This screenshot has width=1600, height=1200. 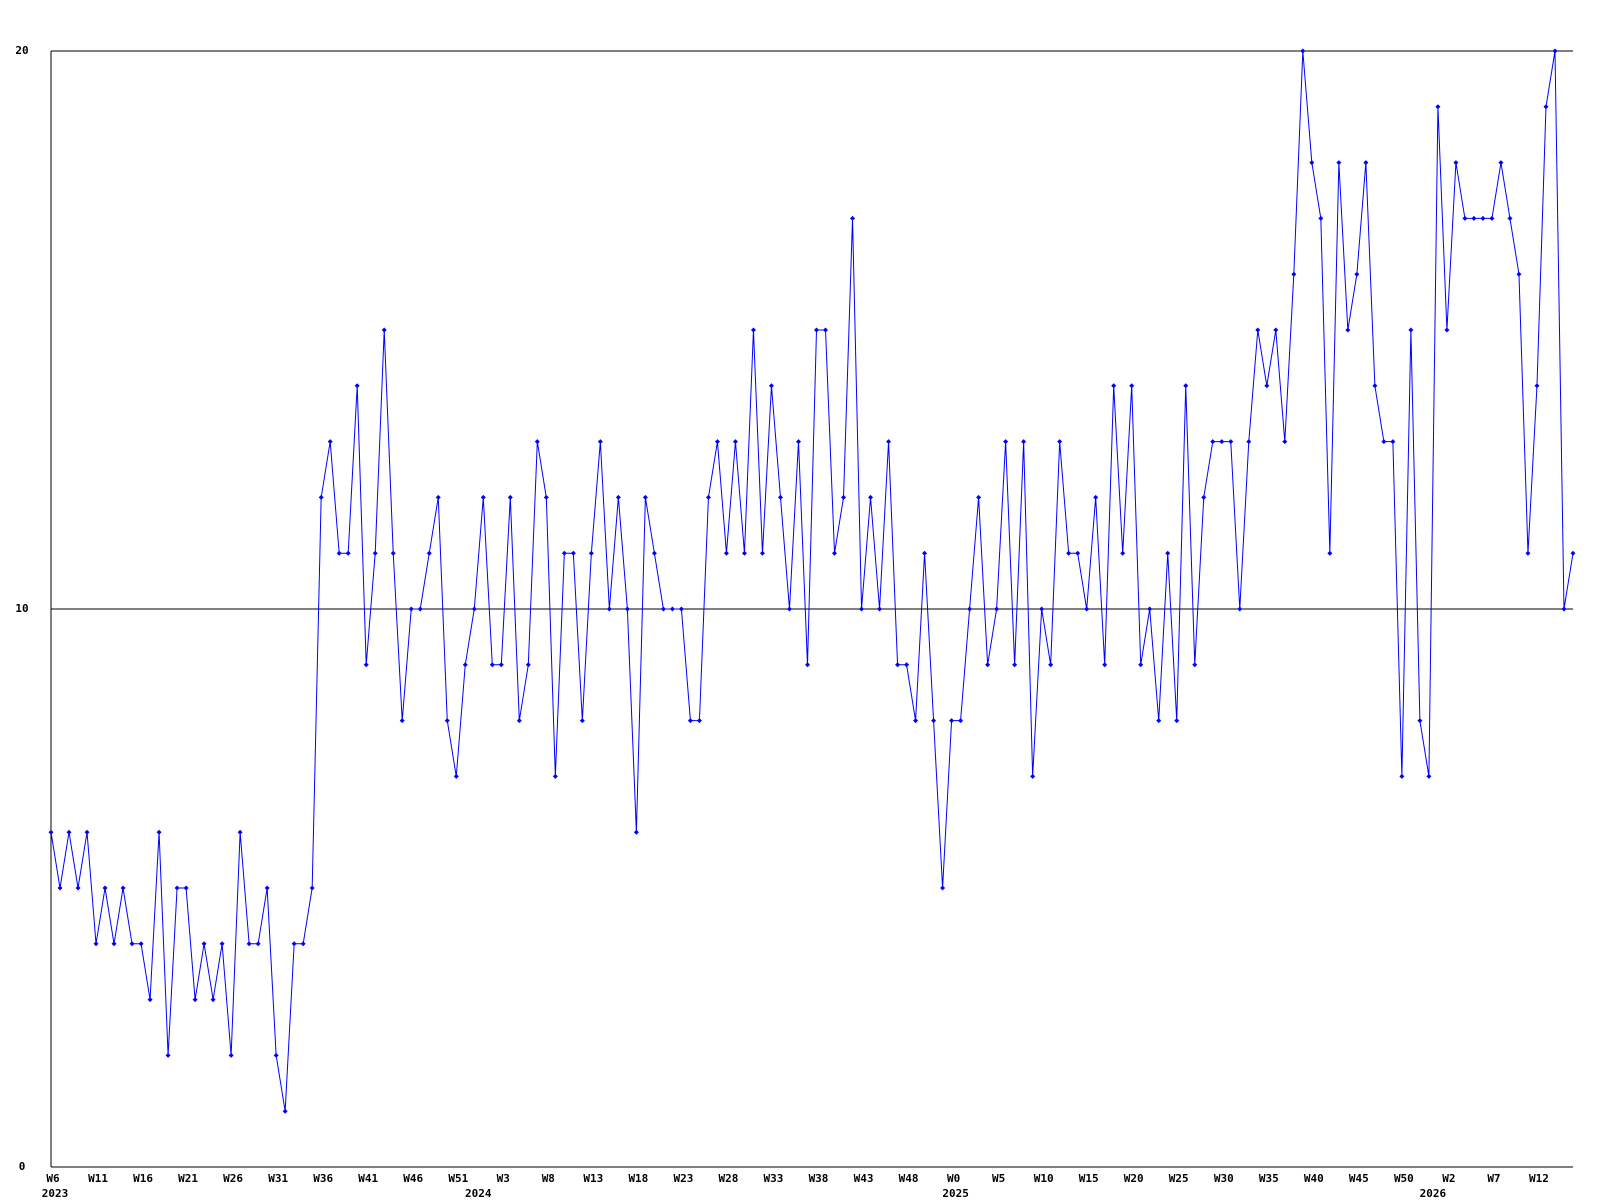 I want to click on x-tick-label: W45, so click(x=1359, y=1178).